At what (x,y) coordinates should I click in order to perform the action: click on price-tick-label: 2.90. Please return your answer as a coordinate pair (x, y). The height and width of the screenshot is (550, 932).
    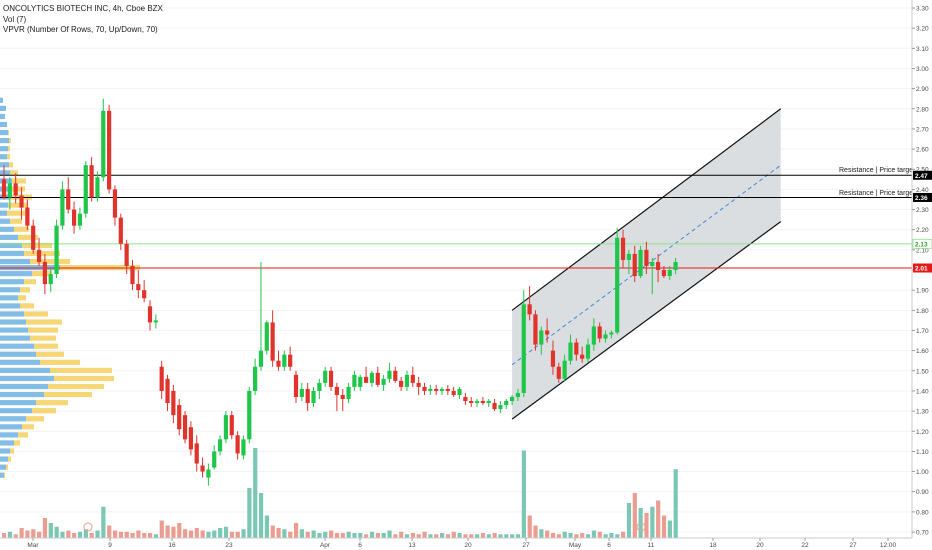
    Looking at the image, I should click on (922, 89).